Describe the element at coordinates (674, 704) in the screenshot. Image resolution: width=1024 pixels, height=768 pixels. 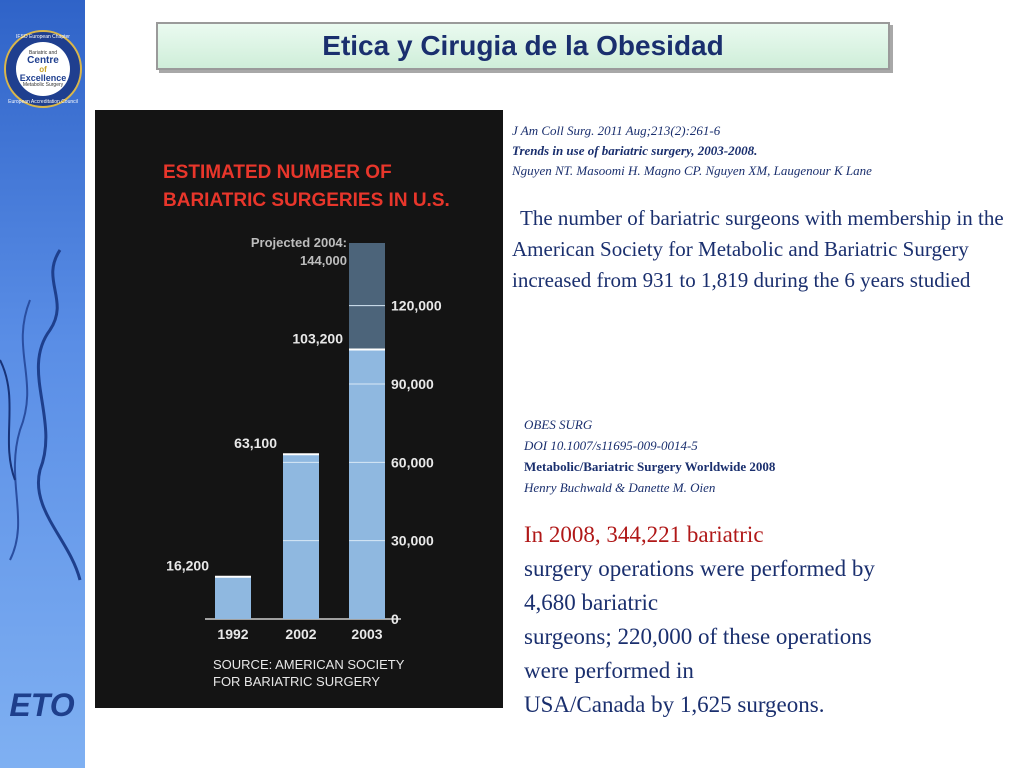
I see `para2-line6: USA/Canada by 1,625 surgeons.` at that location.